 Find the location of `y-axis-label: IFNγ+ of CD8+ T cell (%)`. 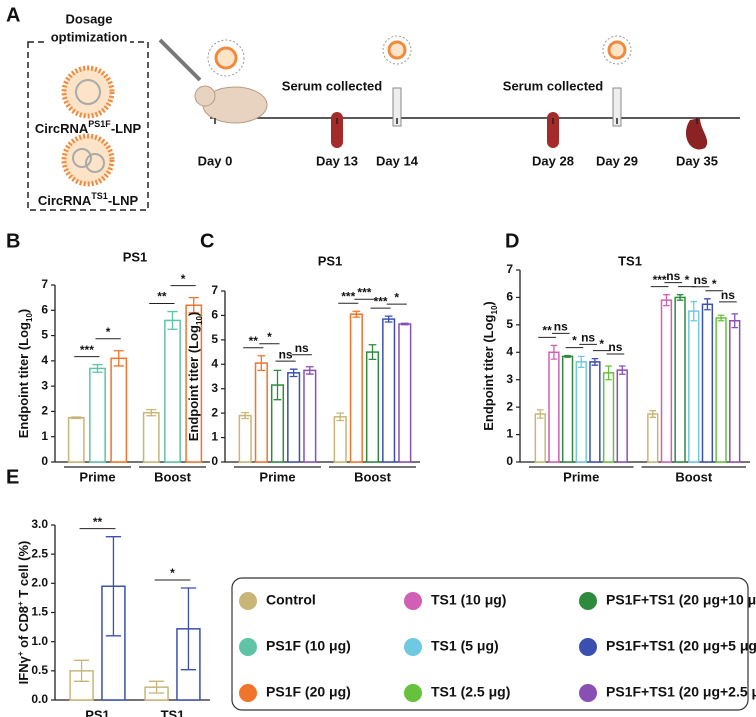

y-axis-label: IFNγ+ of CD8+ T cell (%) is located at coordinates (24, 613).